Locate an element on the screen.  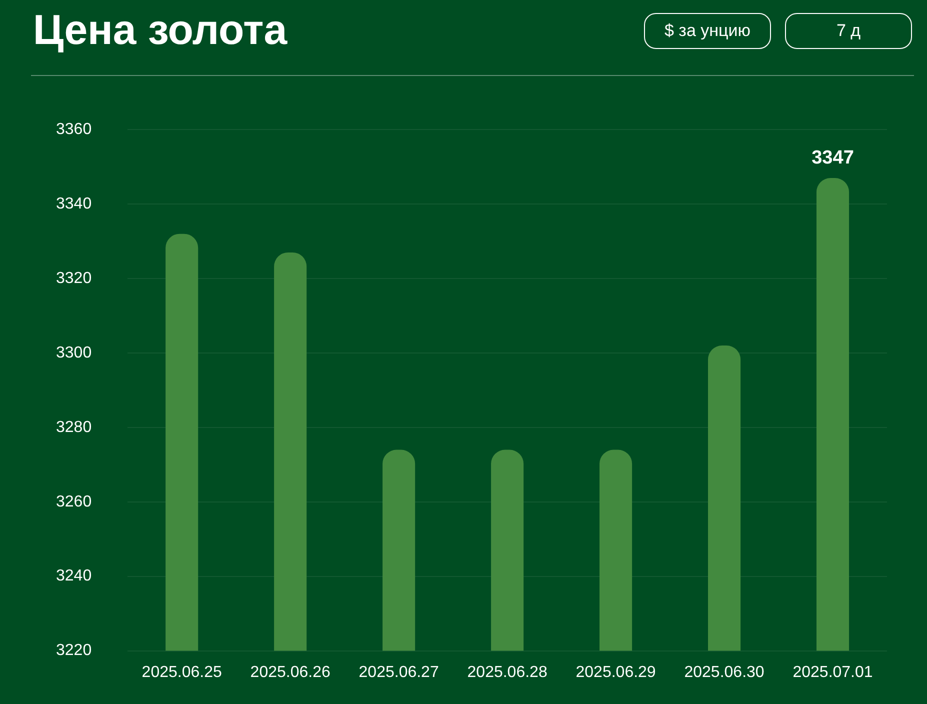
x-tick-label: 2025.06.30 is located at coordinates (724, 672).